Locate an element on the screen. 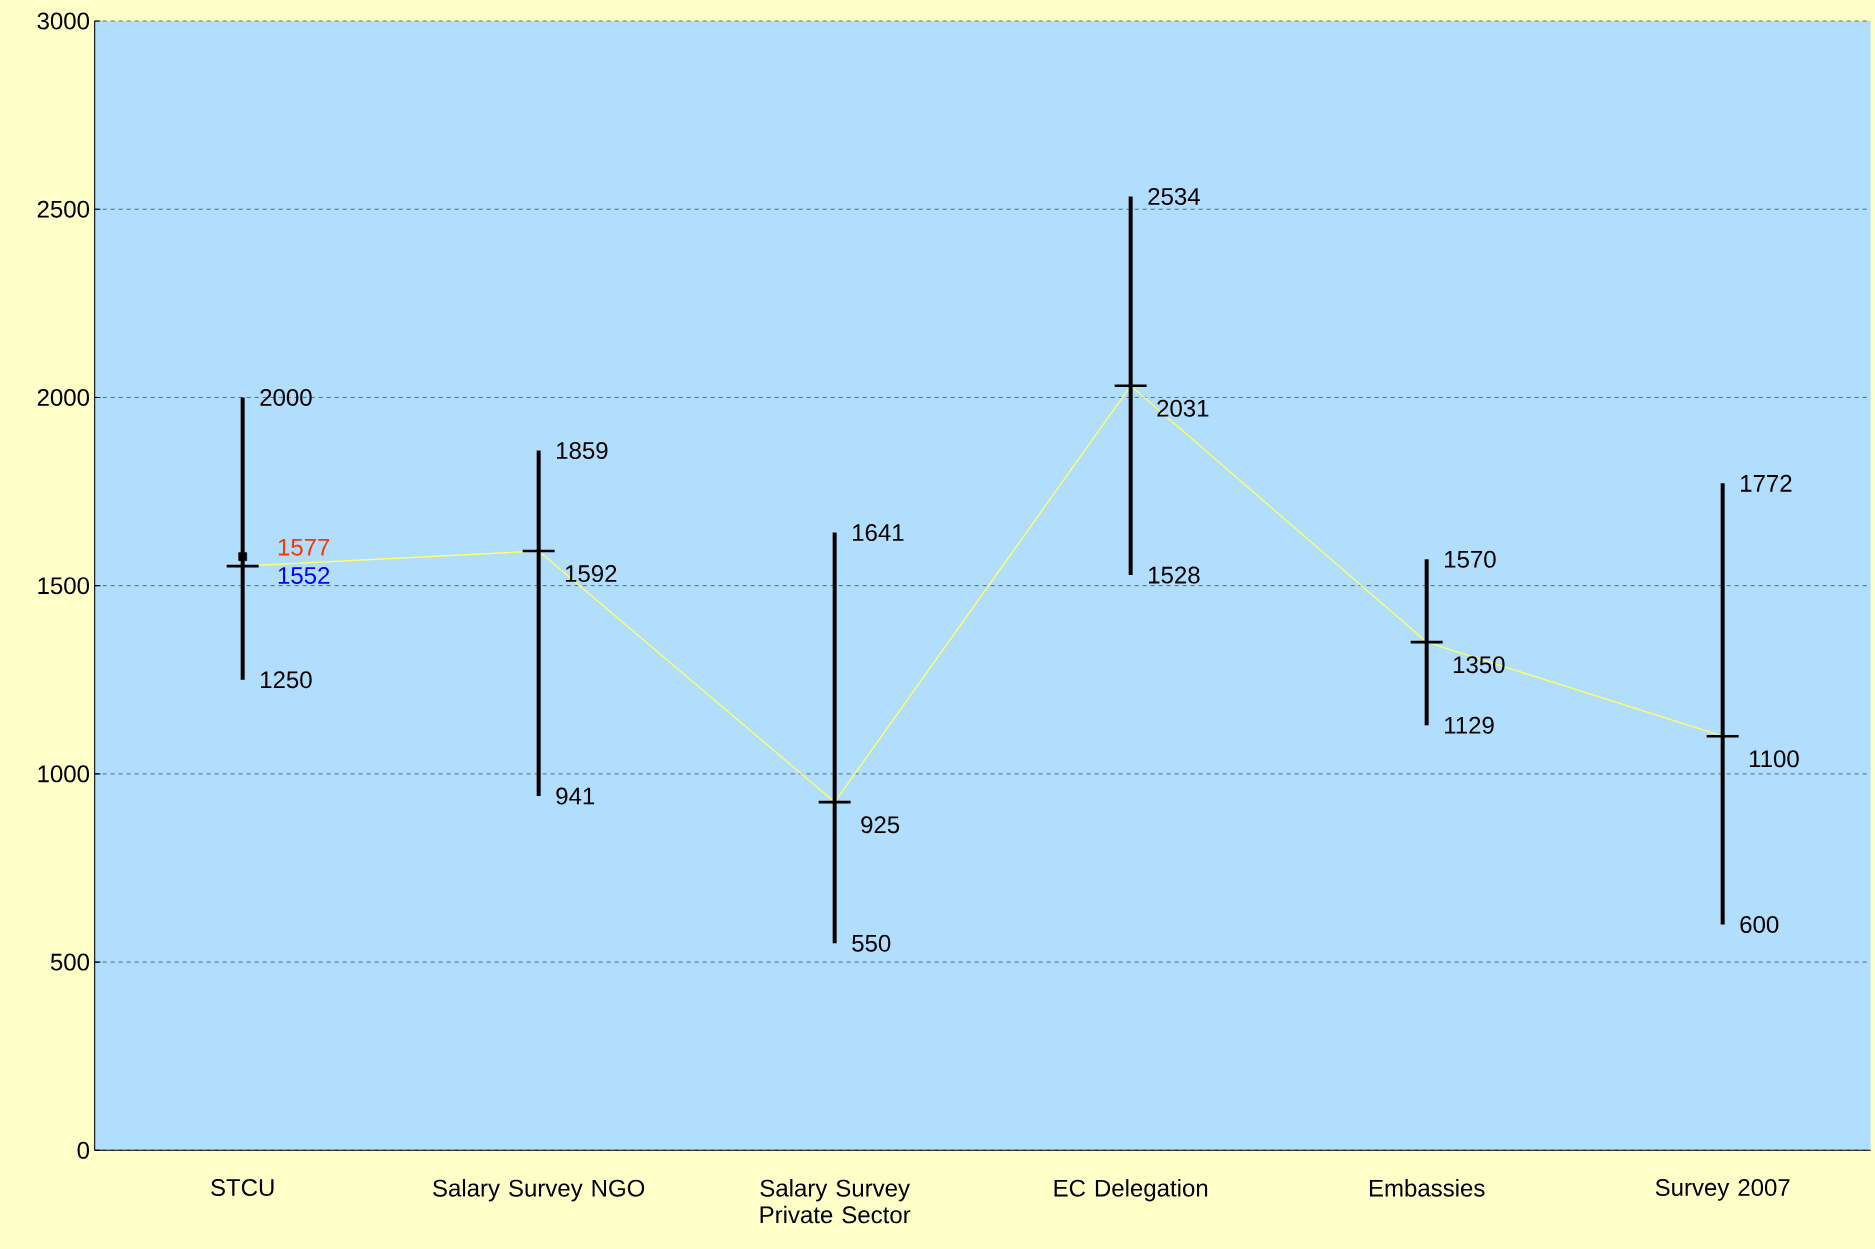  data-label: 1577 is located at coordinates (304, 547).